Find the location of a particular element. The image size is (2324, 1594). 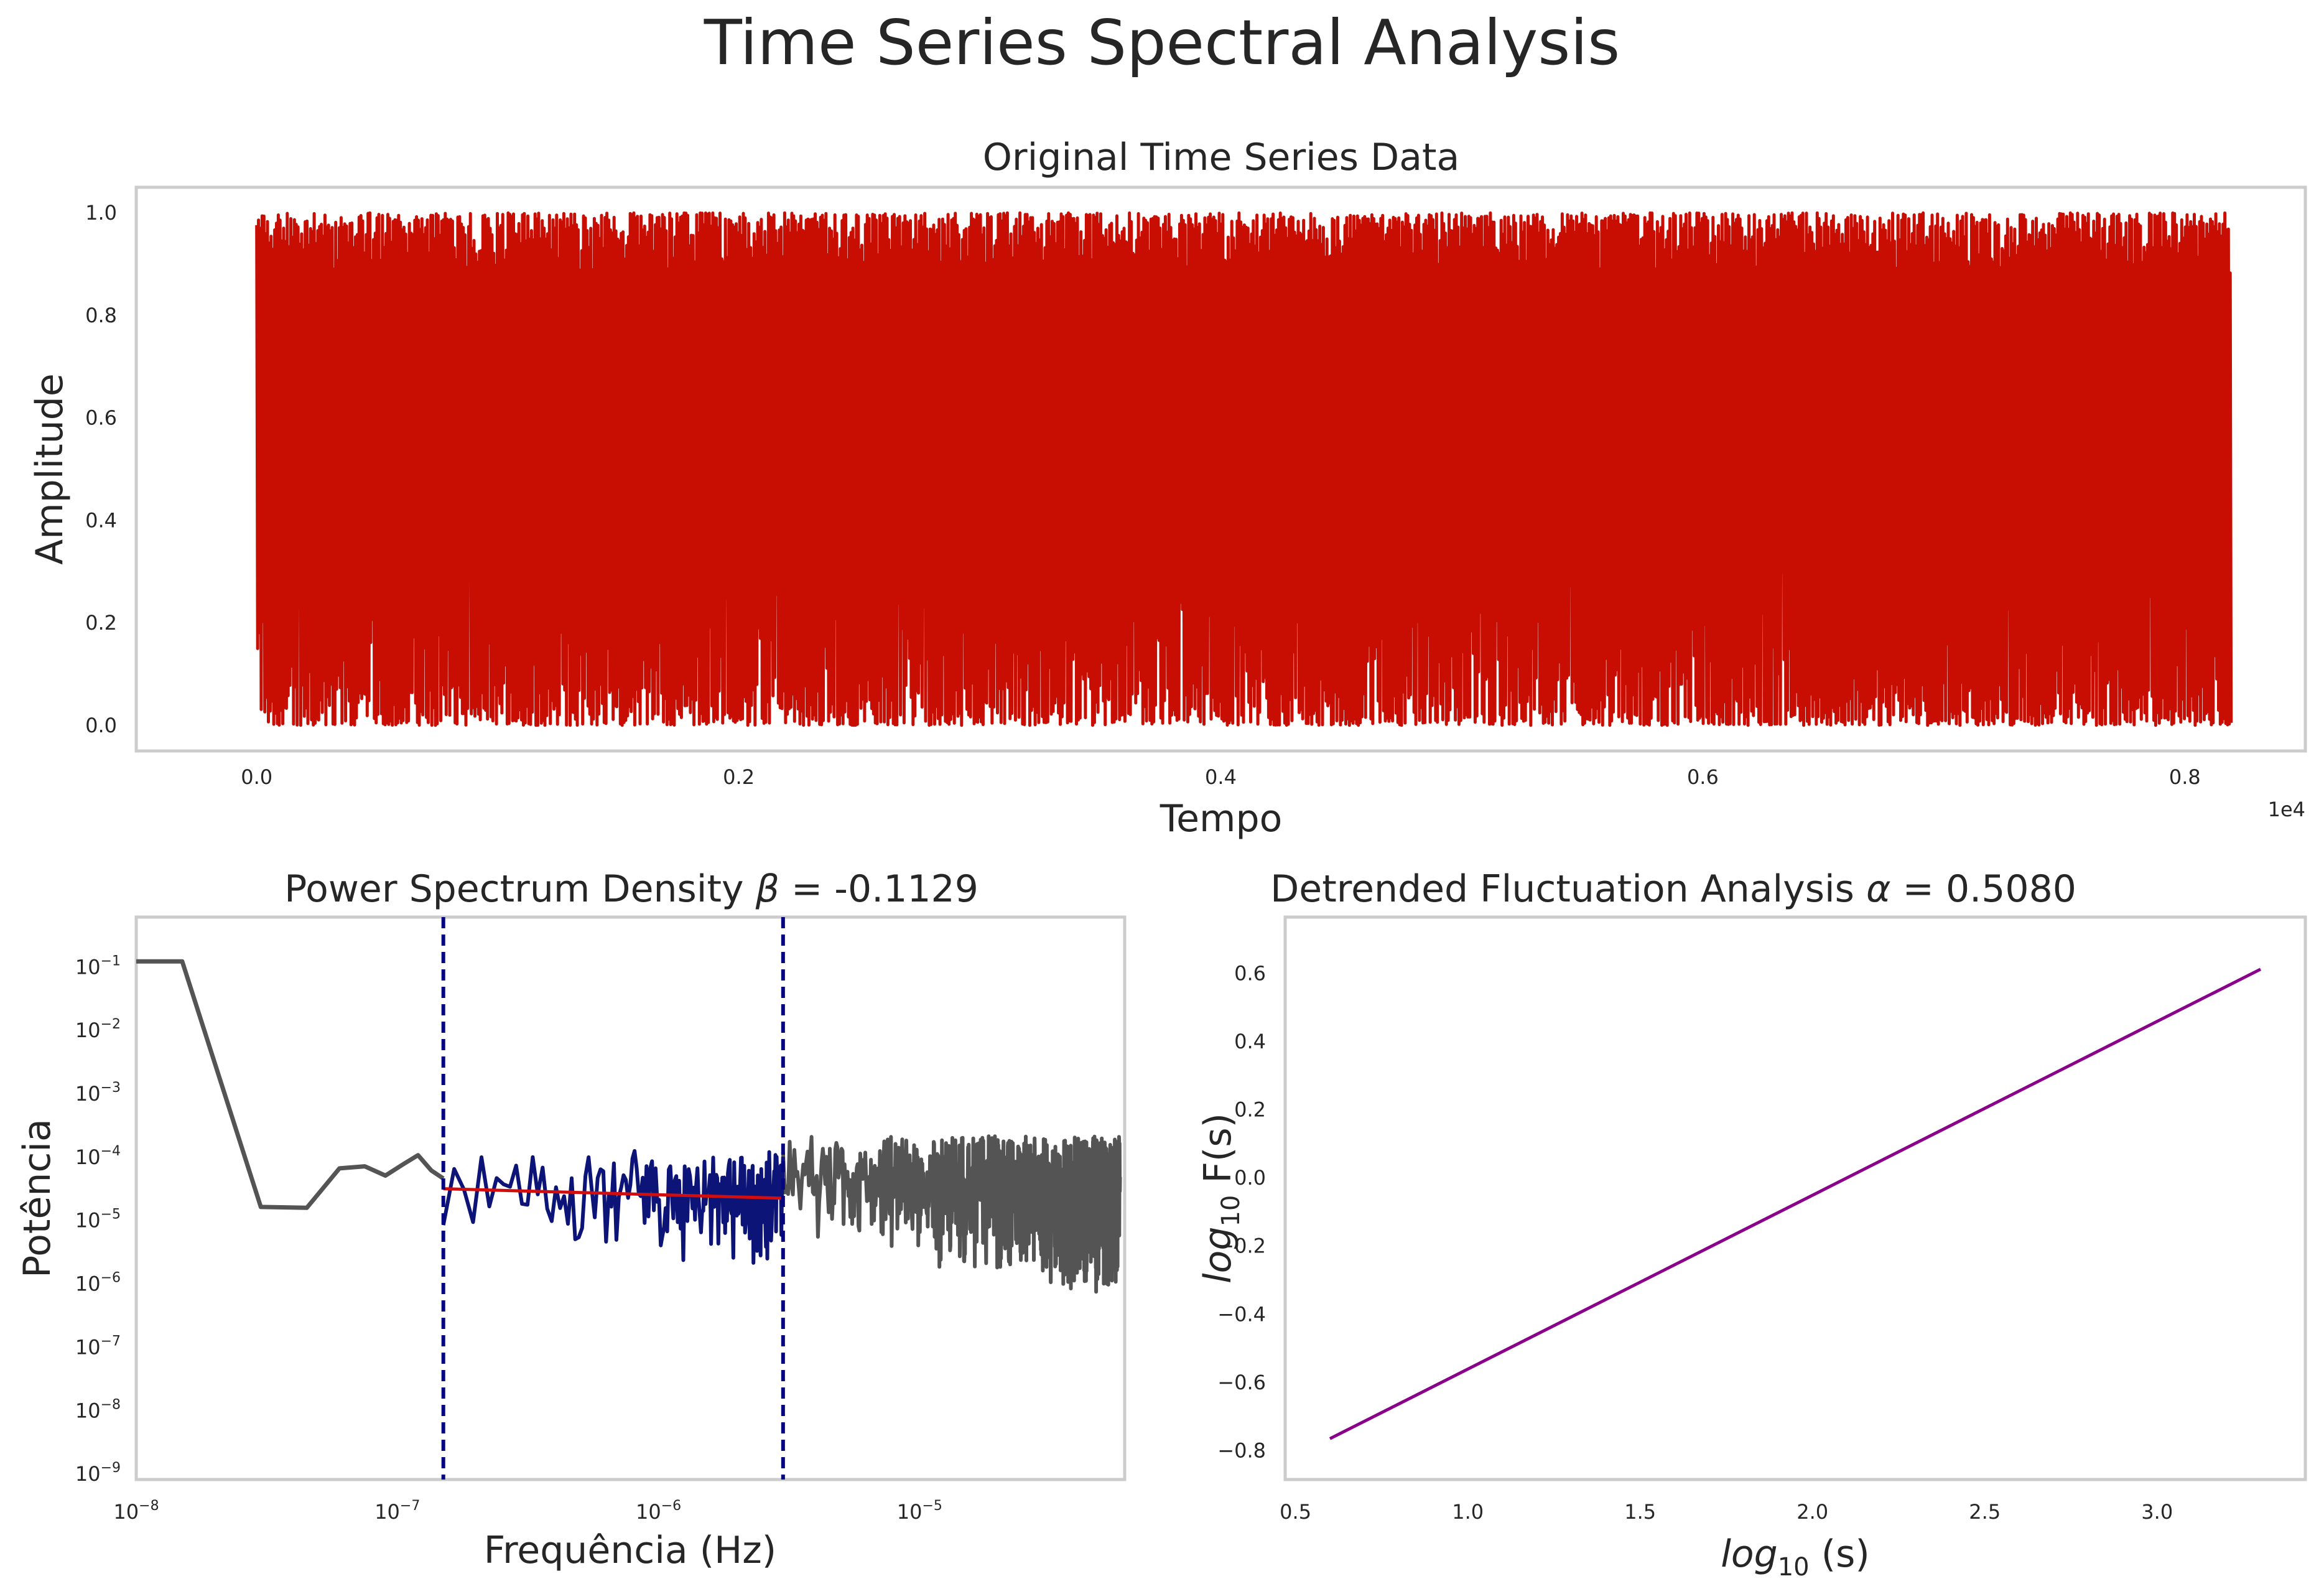

dfa-plot-area is located at coordinates (1795, 1203).